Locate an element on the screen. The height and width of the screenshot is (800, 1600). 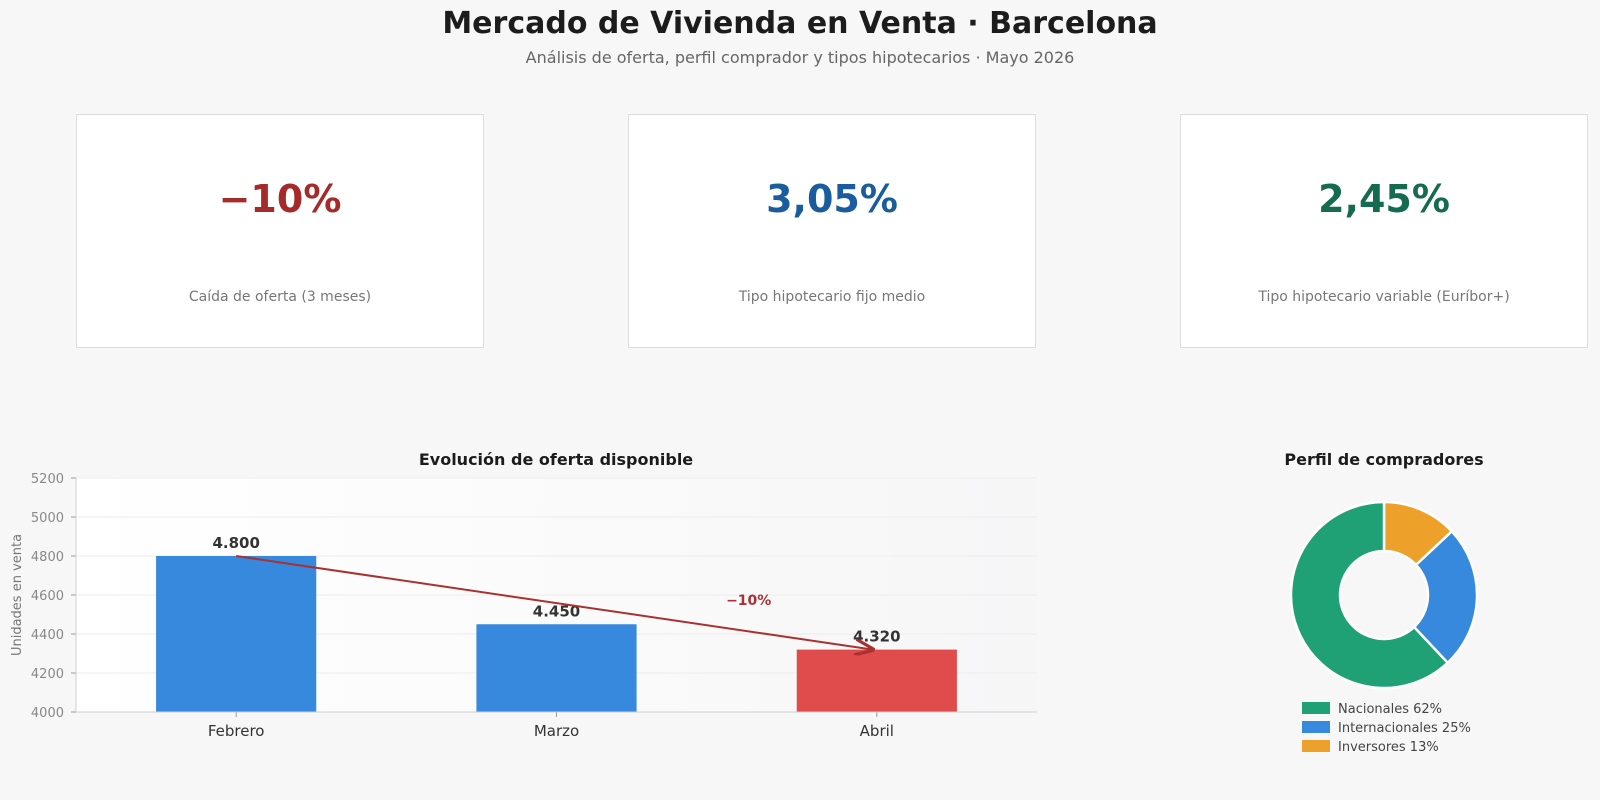
bar-value-label: 4.320 is located at coordinates (876, 637).